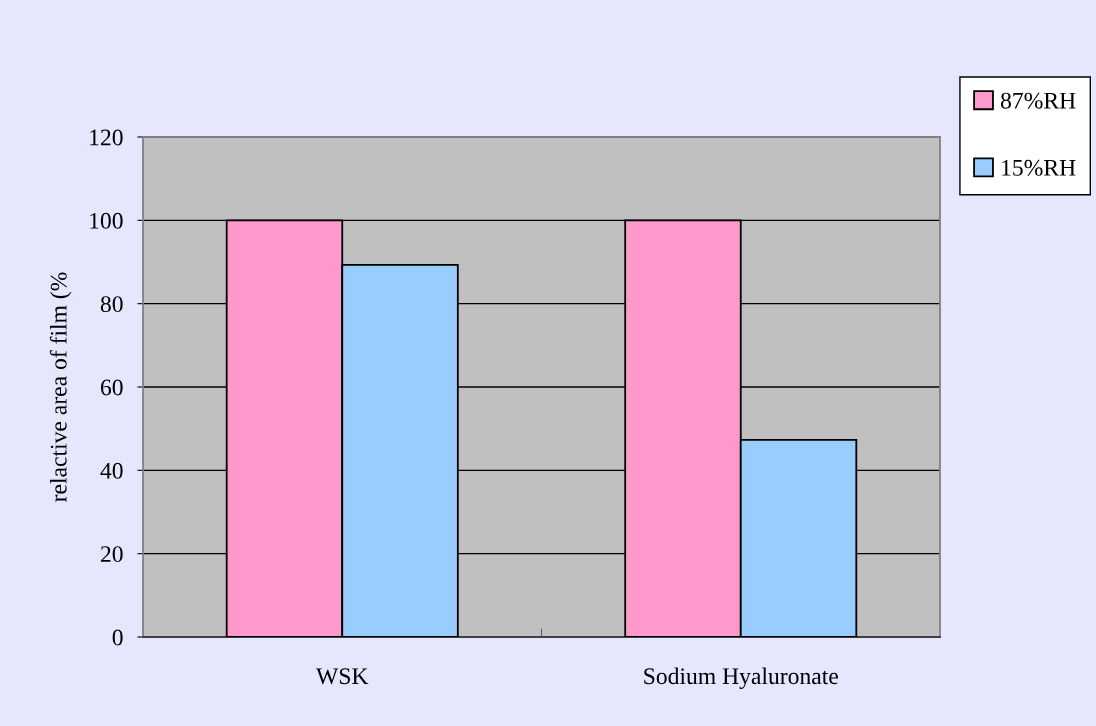 The width and height of the screenshot is (1096, 726). What do you see at coordinates (111, 387) in the screenshot?
I see `y-tick-label: 60` at bounding box center [111, 387].